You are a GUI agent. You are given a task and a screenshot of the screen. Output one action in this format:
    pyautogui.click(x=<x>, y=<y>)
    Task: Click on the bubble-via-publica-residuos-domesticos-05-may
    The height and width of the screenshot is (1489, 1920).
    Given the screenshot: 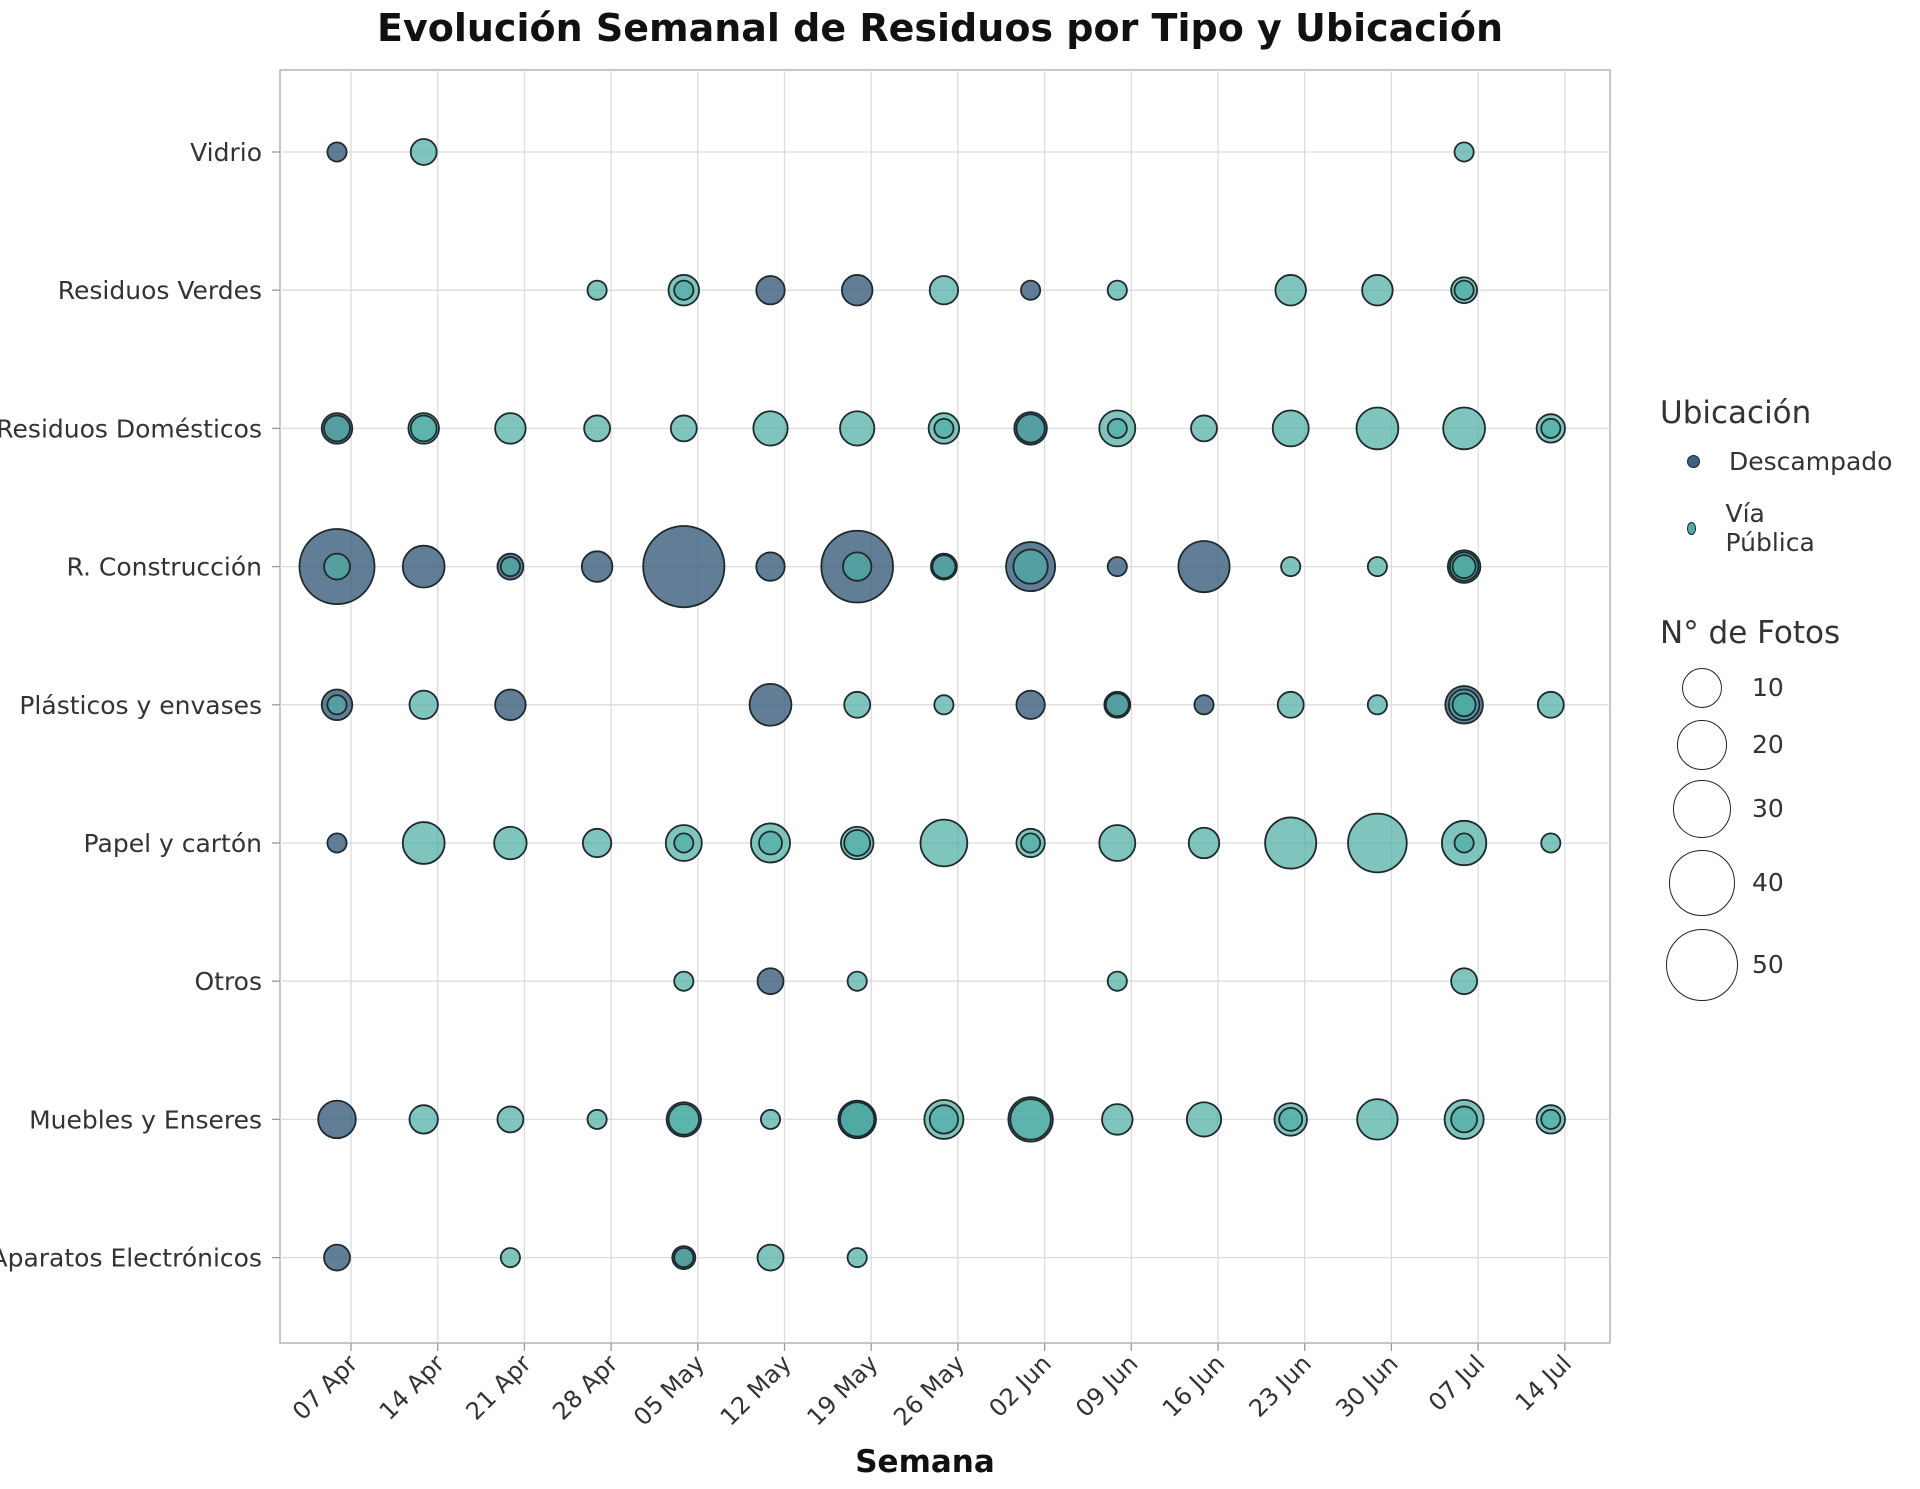 What is the action you would take?
    pyautogui.click(x=683, y=428)
    